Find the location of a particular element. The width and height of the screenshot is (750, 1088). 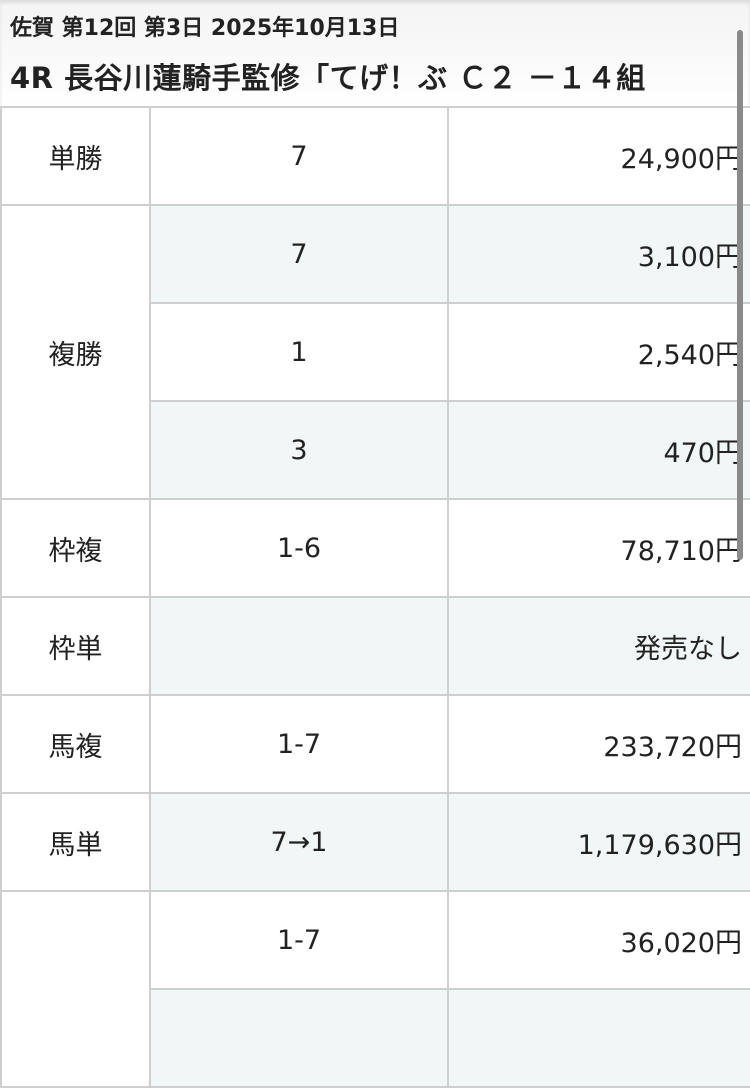

payout-cell: 470円 is located at coordinates (598, 450).